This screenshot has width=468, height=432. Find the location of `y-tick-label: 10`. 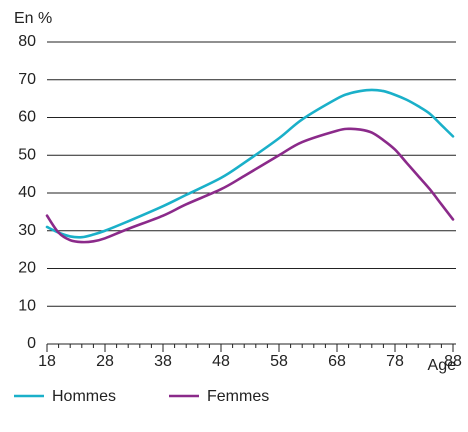

y-tick-label: 10 is located at coordinates (27, 305).